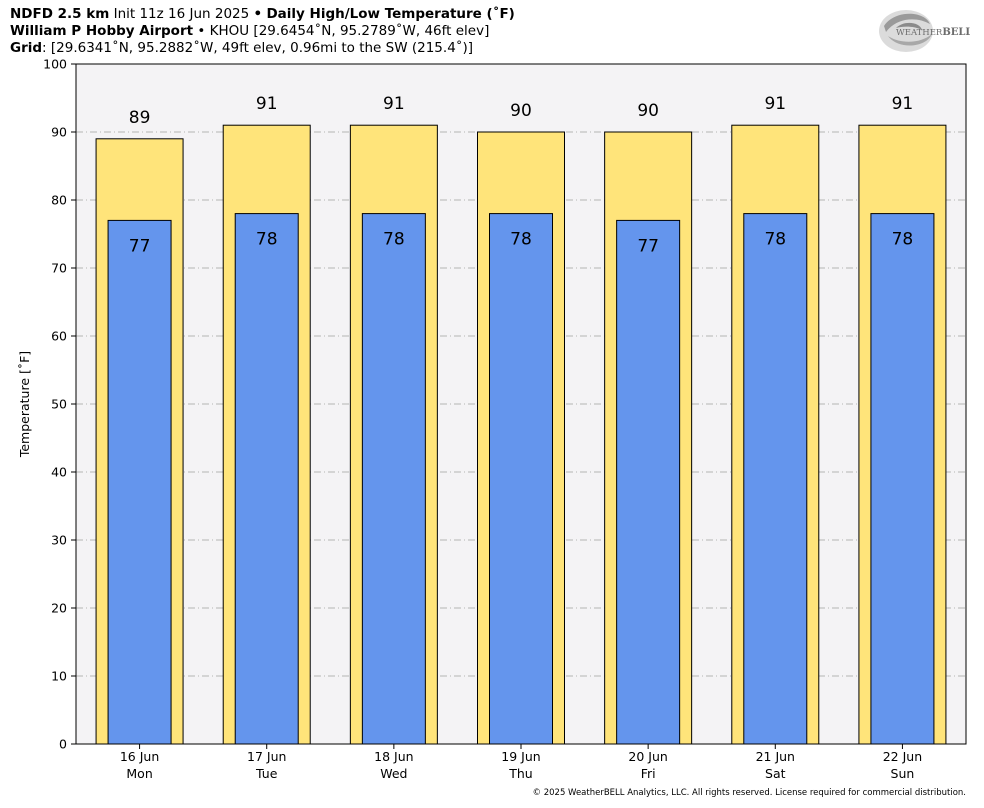 This screenshot has height=808, width=984. Describe the element at coordinates (102, 31) in the screenshot. I see `station-name: William P Hobby Airport` at that location.